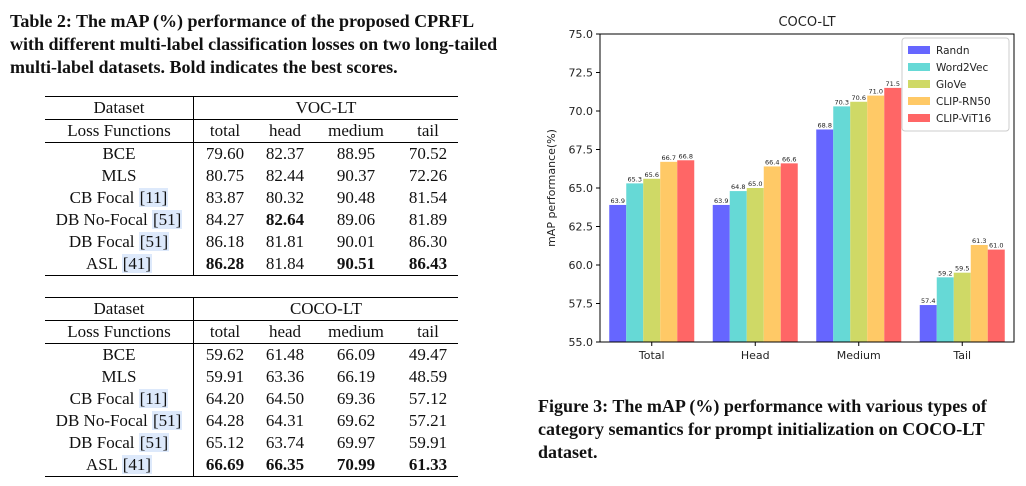 The width and height of the screenshot is (1026, 486). I want to click on value-cell: 57.21, so click(428, 420).